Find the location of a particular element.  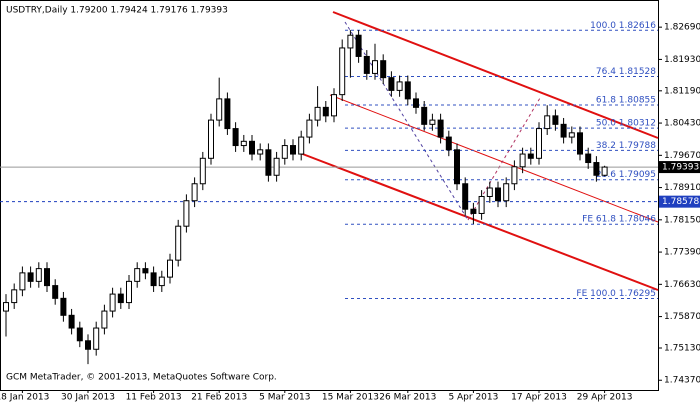

y-tick-label: 1.79670 is located at coordinates (682, 156).